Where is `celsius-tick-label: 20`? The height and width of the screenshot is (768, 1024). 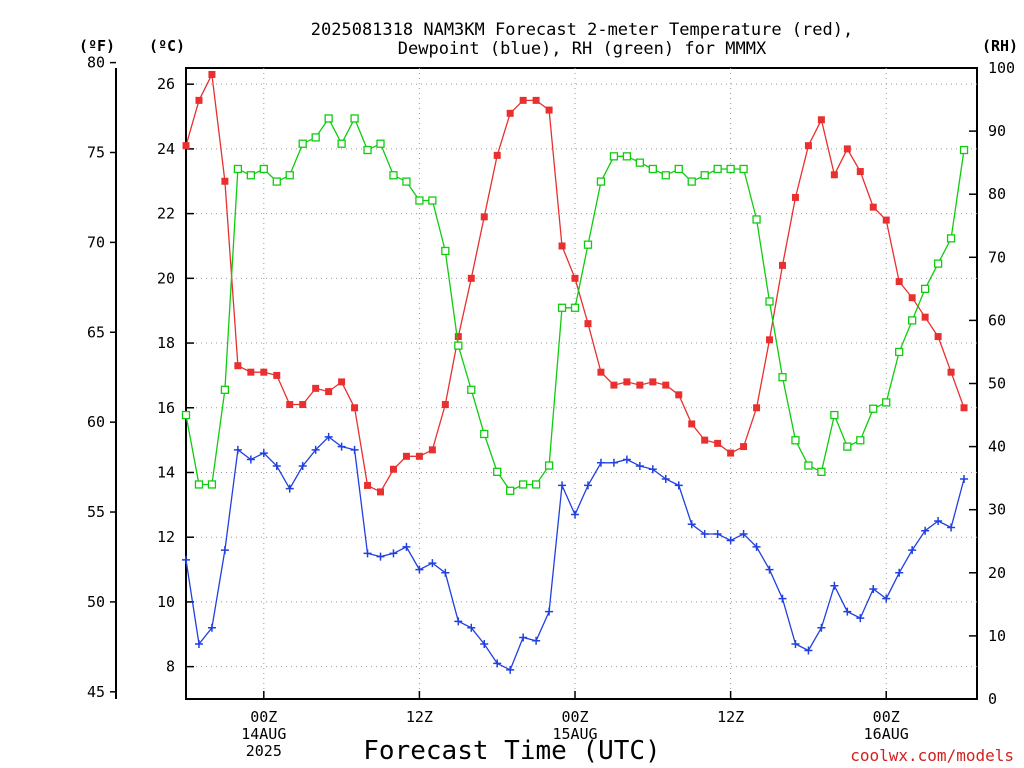 celsius-tick-label: 20 is located at coordinates (166, 278).